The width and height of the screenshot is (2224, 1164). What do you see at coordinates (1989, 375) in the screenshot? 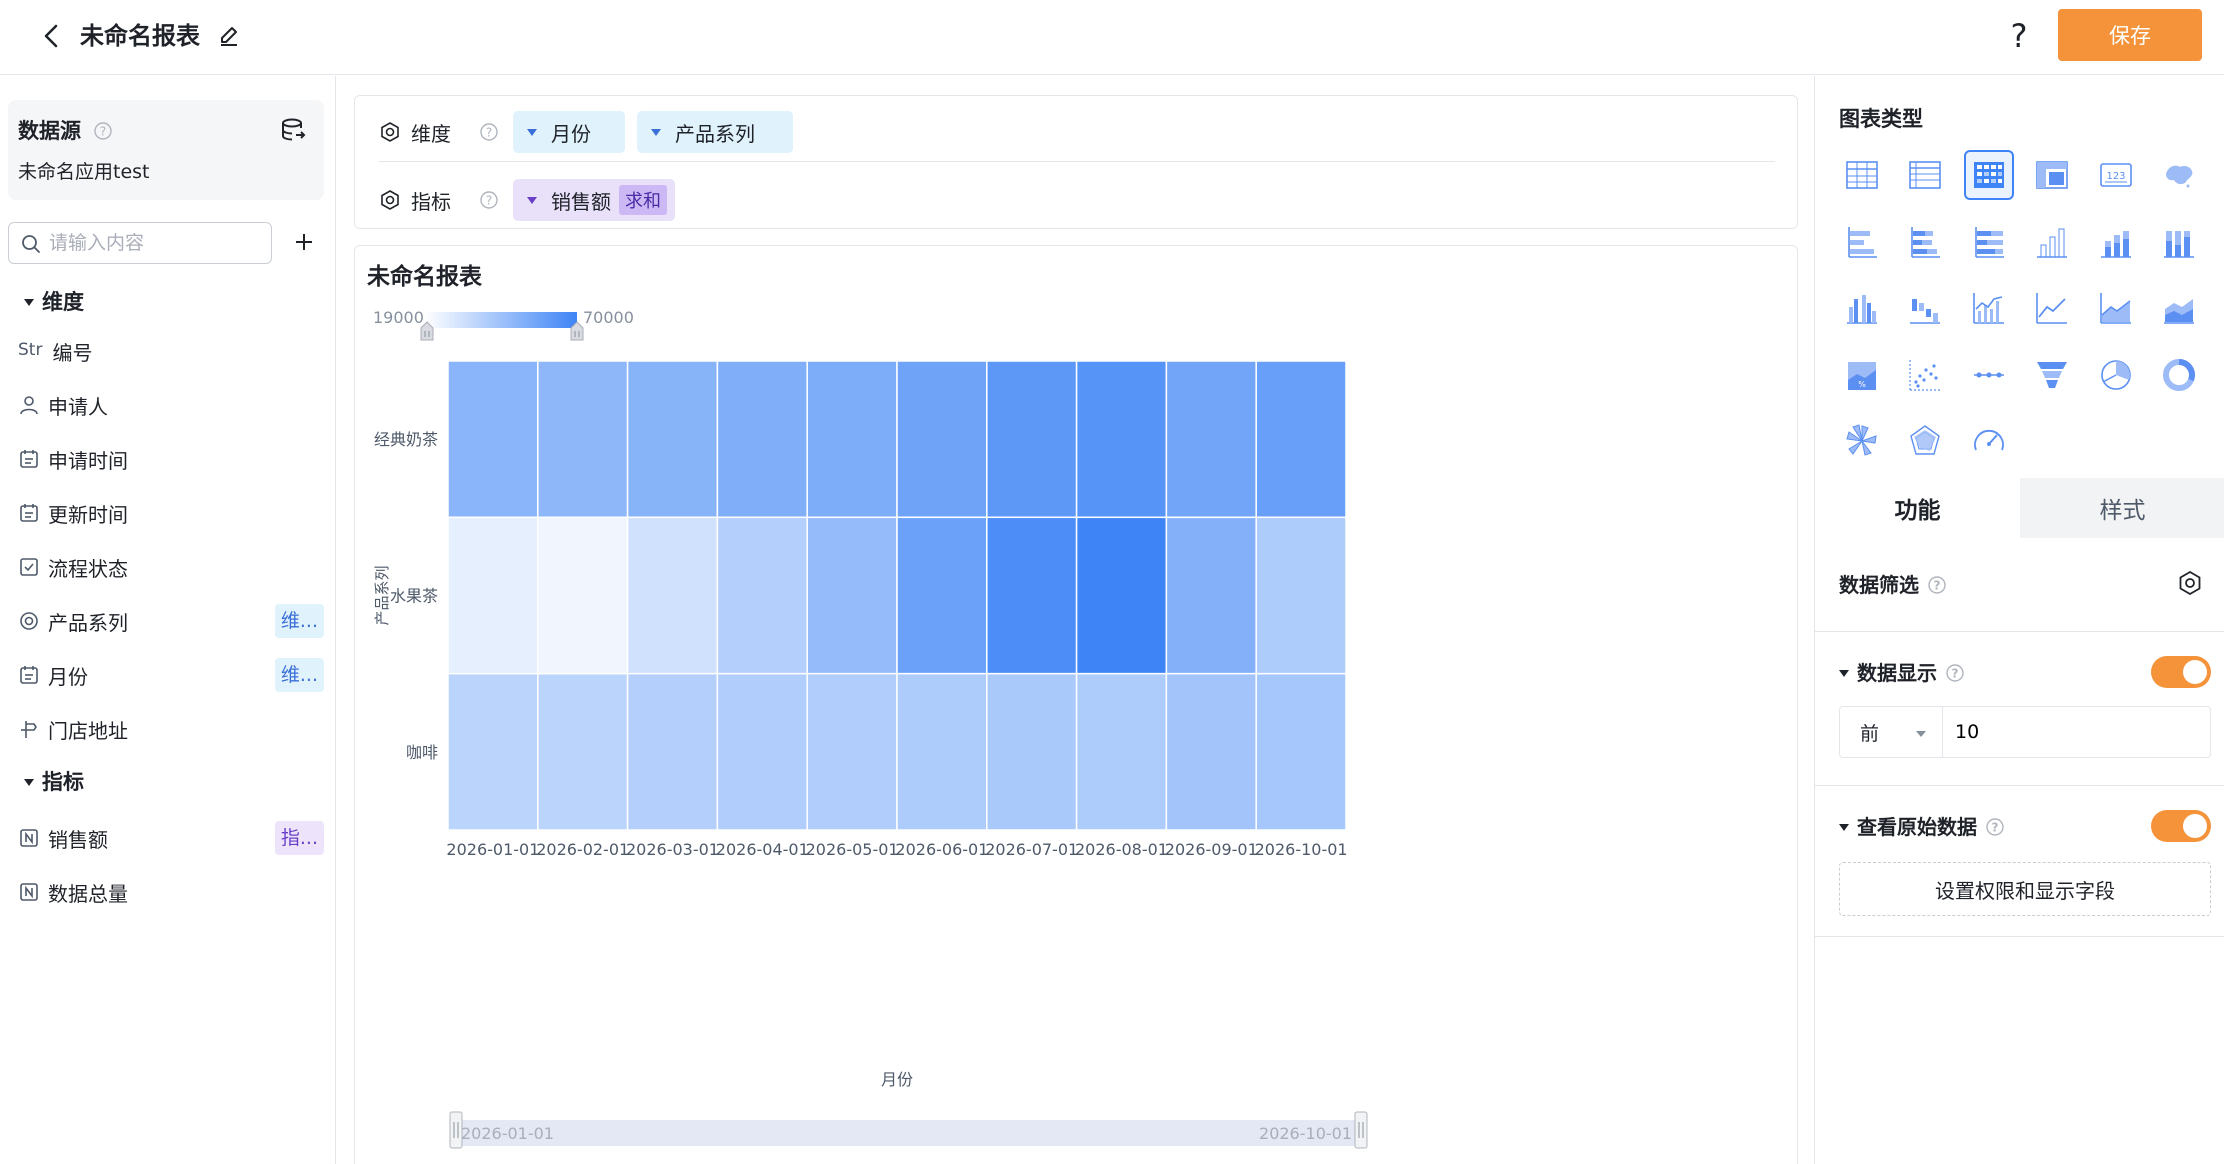
I see `dot-line-icon` at bounding box center [1989, 375].